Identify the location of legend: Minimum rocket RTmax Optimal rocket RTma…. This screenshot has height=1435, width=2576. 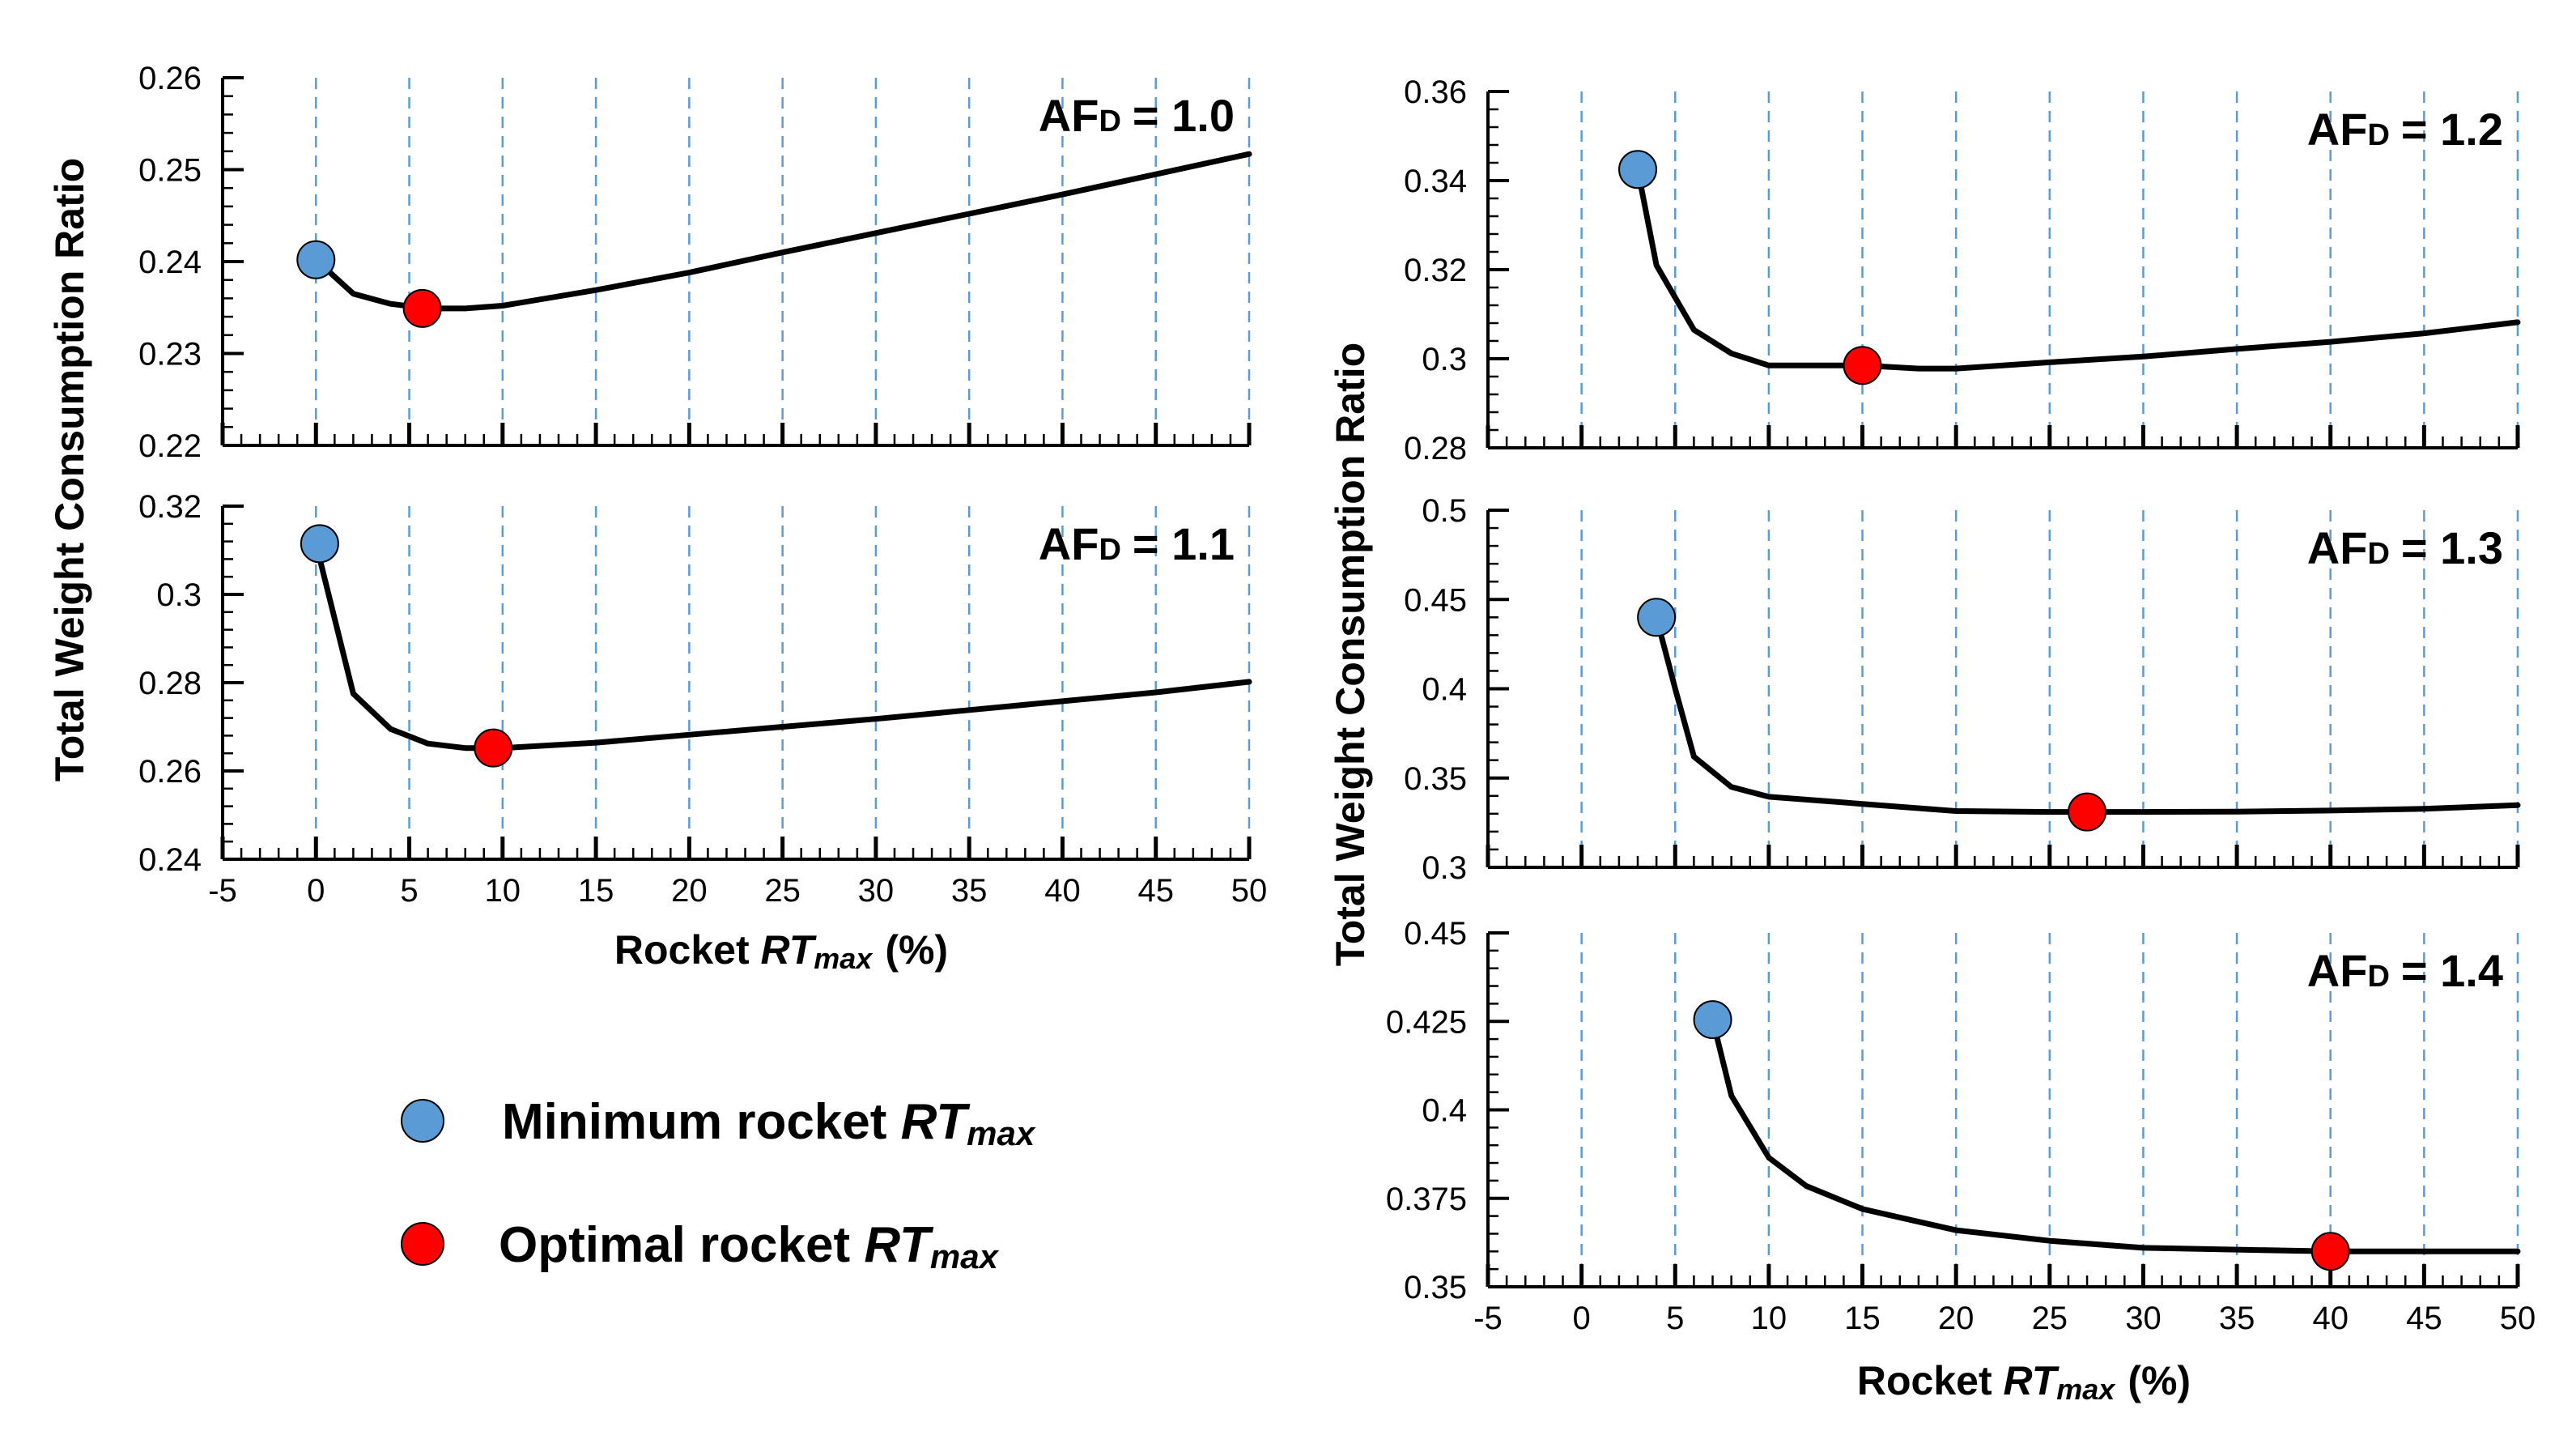
(719, 1184).